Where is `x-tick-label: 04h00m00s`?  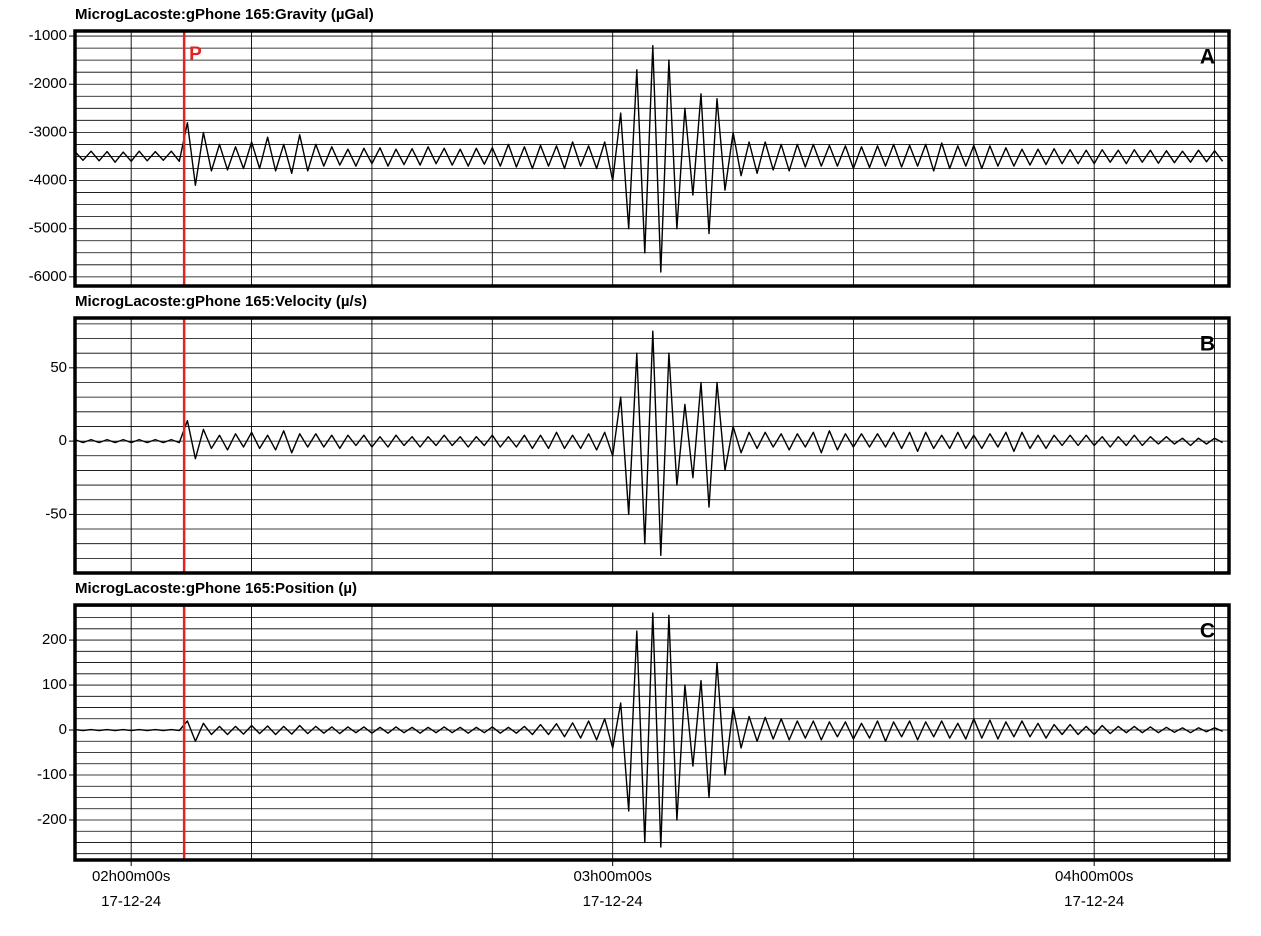 x-tick-label: 04h00m00s is located at coordinates (1094, 876).